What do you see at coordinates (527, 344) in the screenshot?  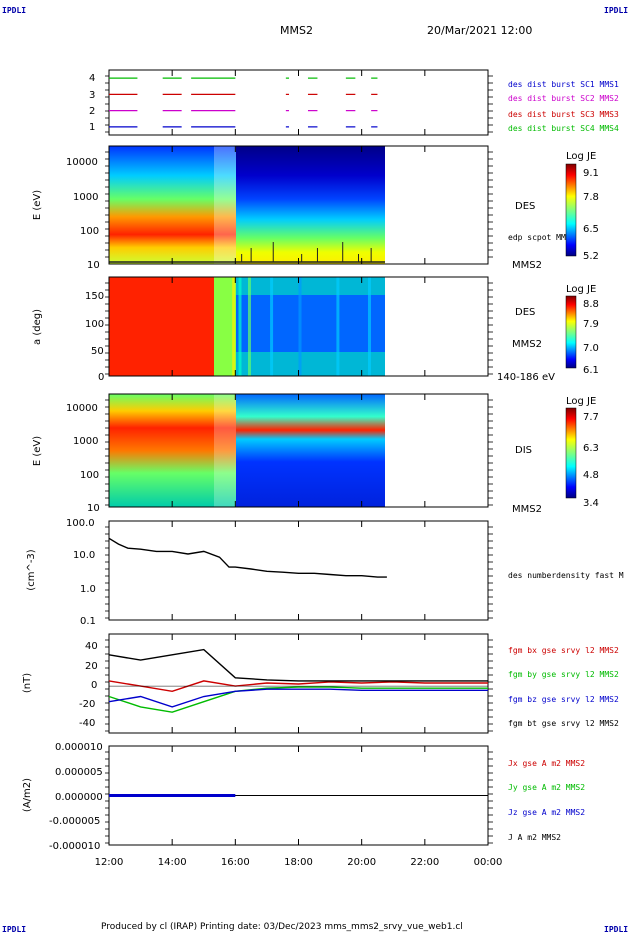 I see `des-pitch-sc: MMS2` at bounding box center [527, 344].